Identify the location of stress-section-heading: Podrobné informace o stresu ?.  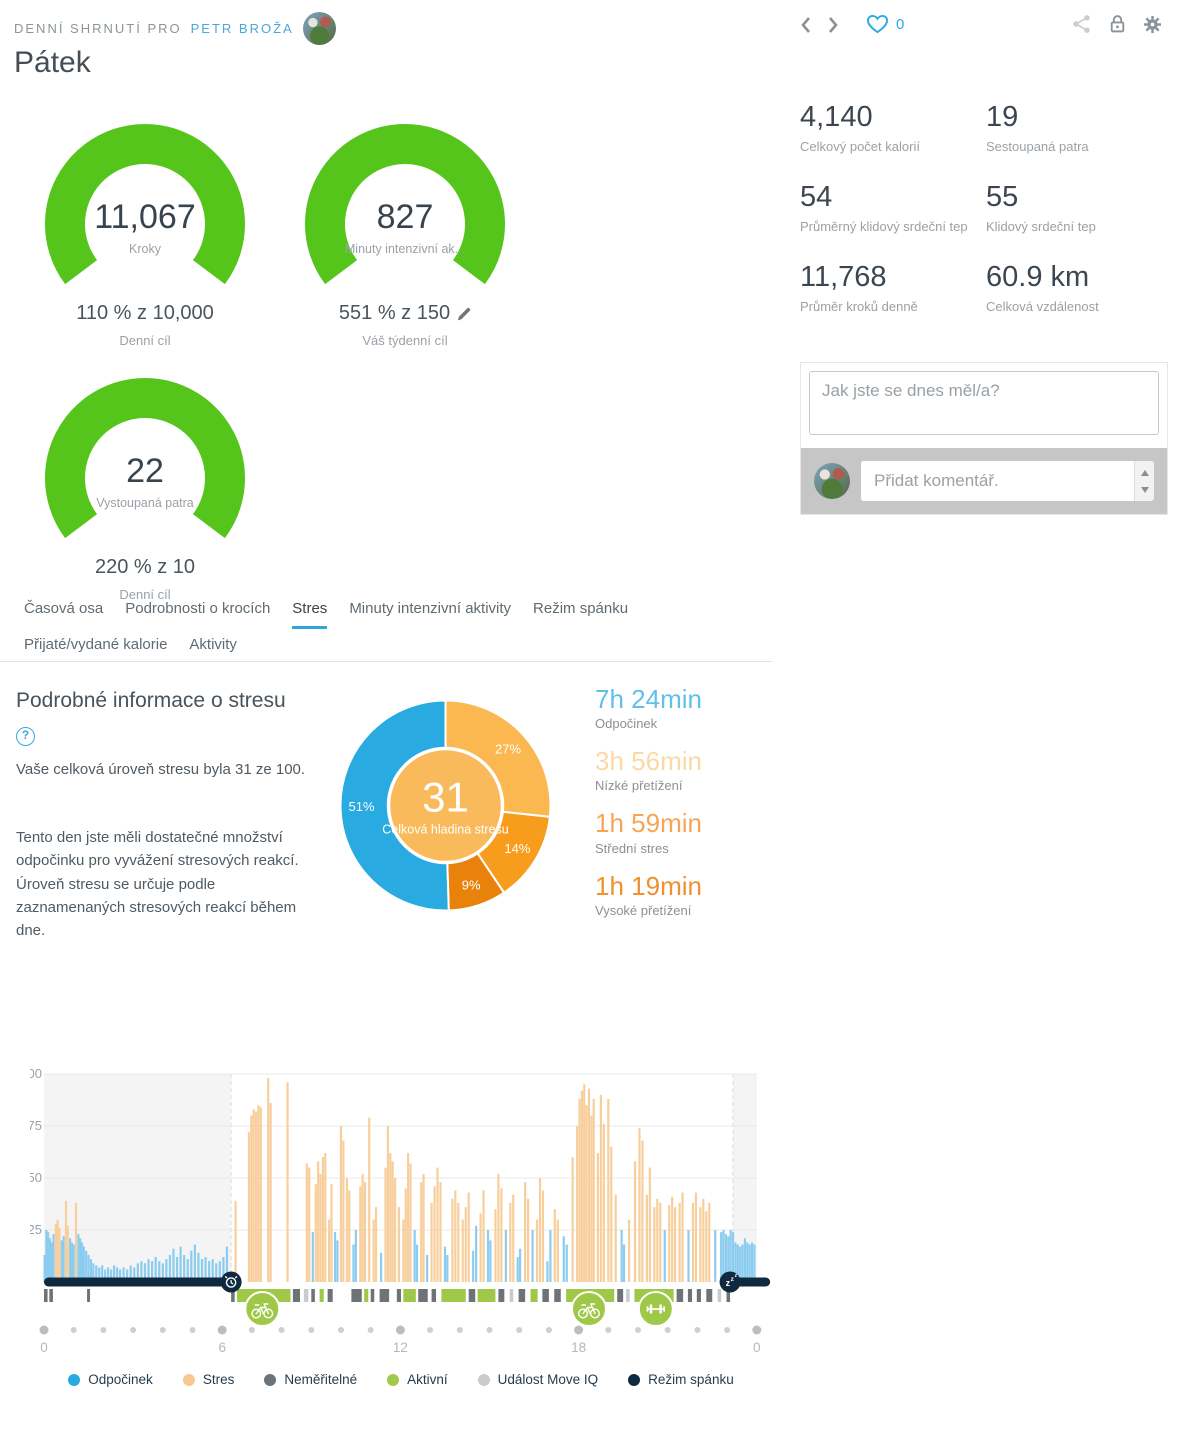
(158, 716).